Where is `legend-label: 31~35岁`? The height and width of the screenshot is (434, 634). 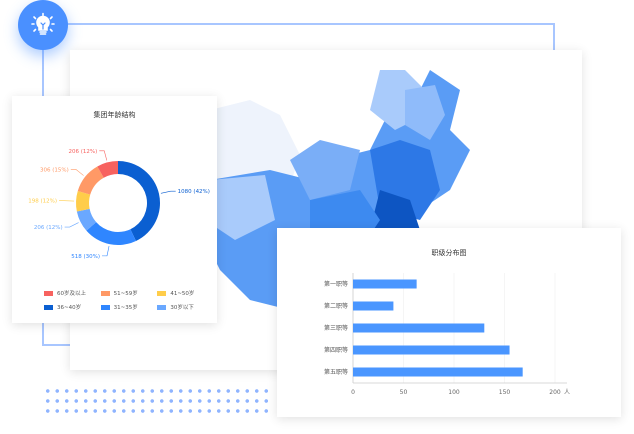 legend-label: 31~35岁 is located at coordinates (125, 308).